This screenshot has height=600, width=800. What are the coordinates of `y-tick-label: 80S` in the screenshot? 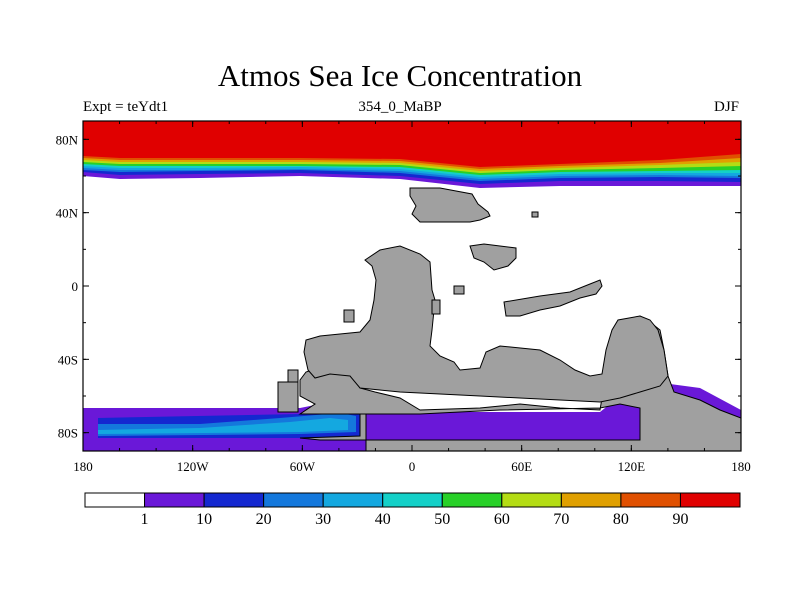 It's located at (68, 433).